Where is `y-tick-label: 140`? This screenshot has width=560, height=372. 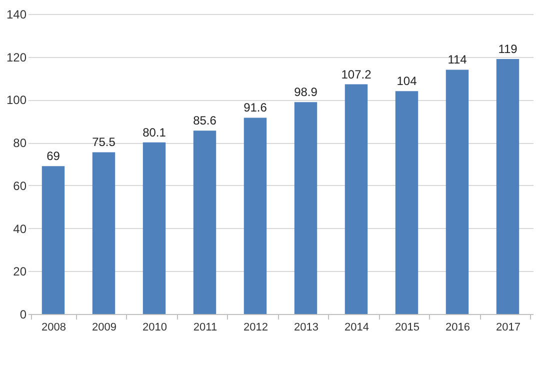 y-tick-label: 140 is located at coordinates (16, 15).